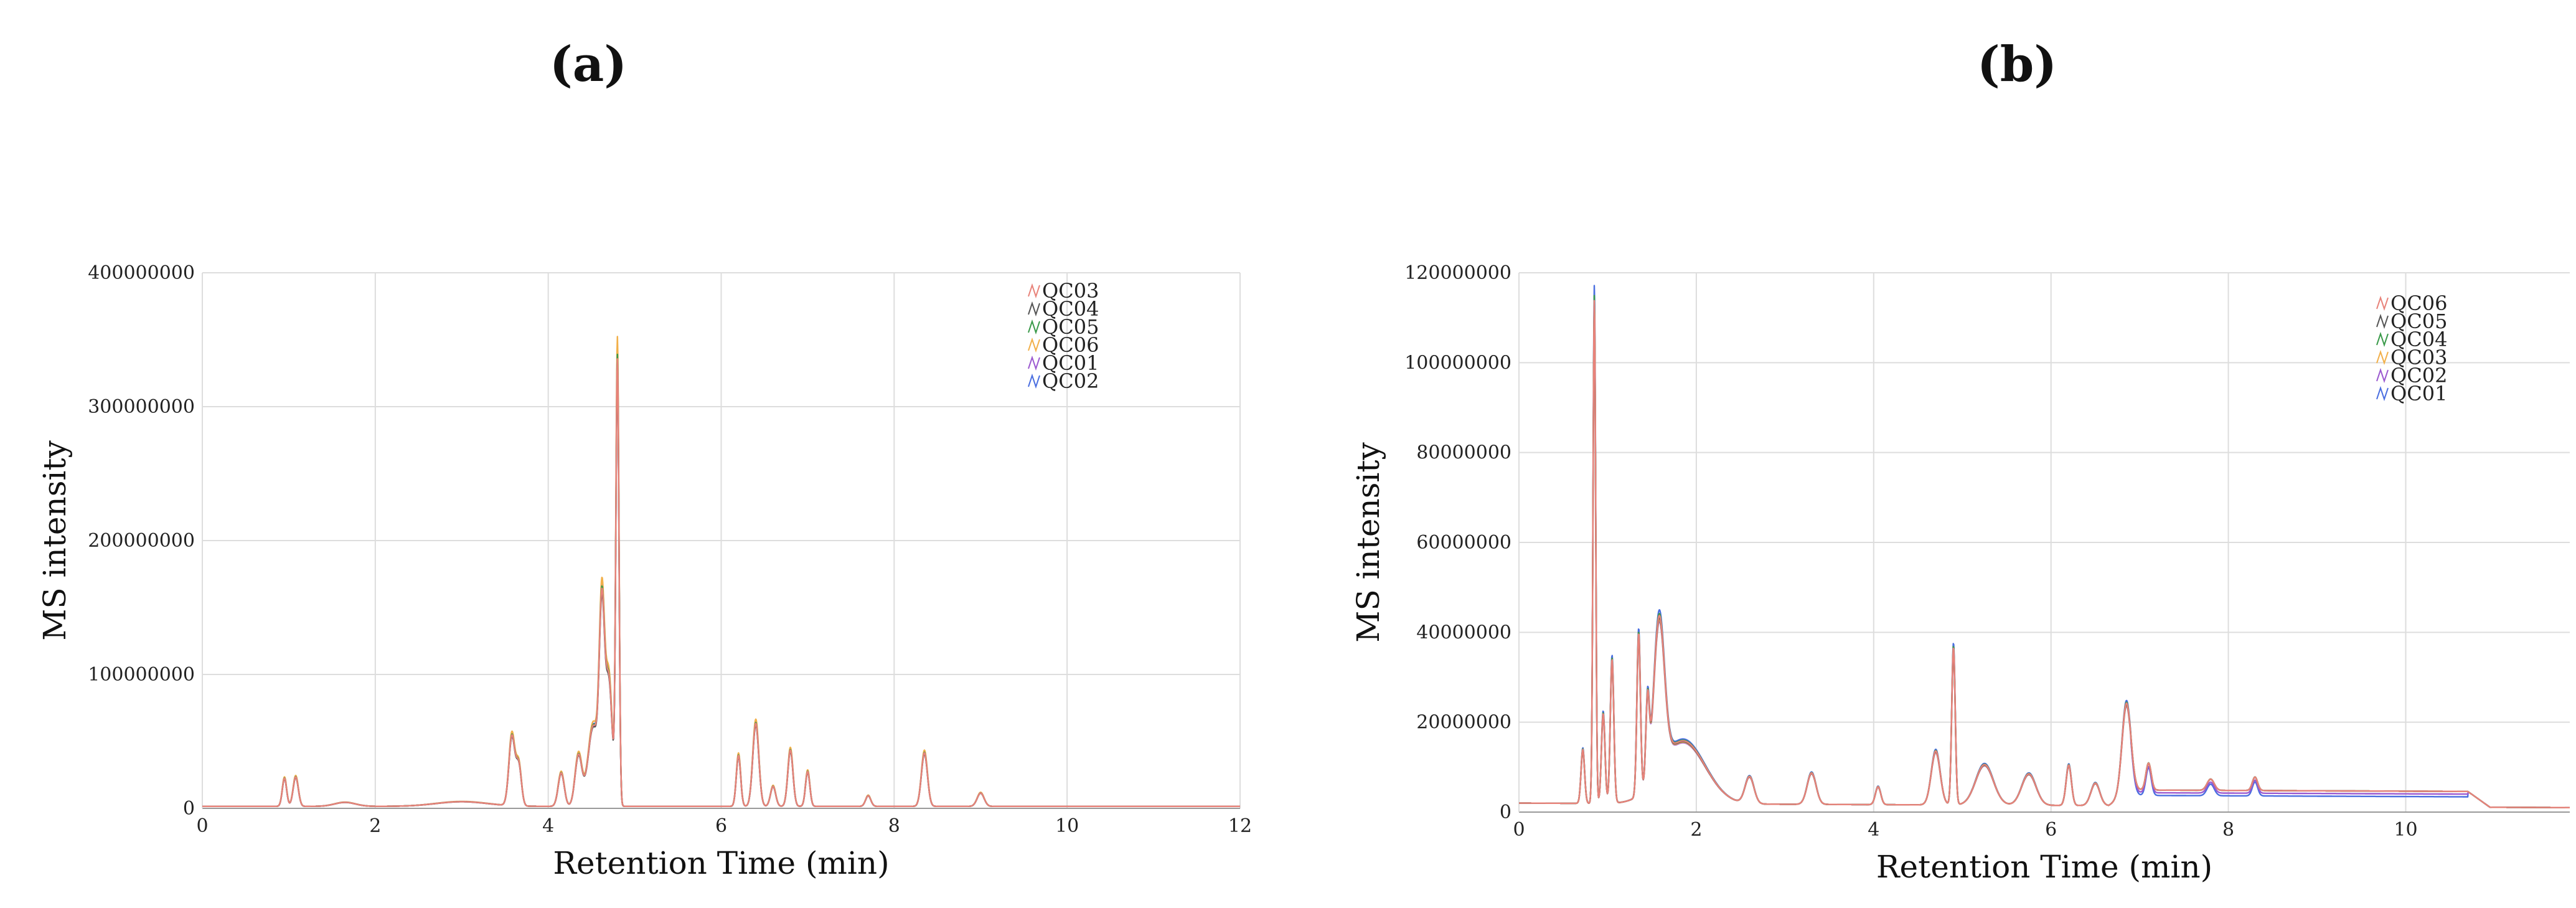 The width and height of the screenshot is (2576, 908). I want to click on y-tick-label: 400000000, so click(141, 273).